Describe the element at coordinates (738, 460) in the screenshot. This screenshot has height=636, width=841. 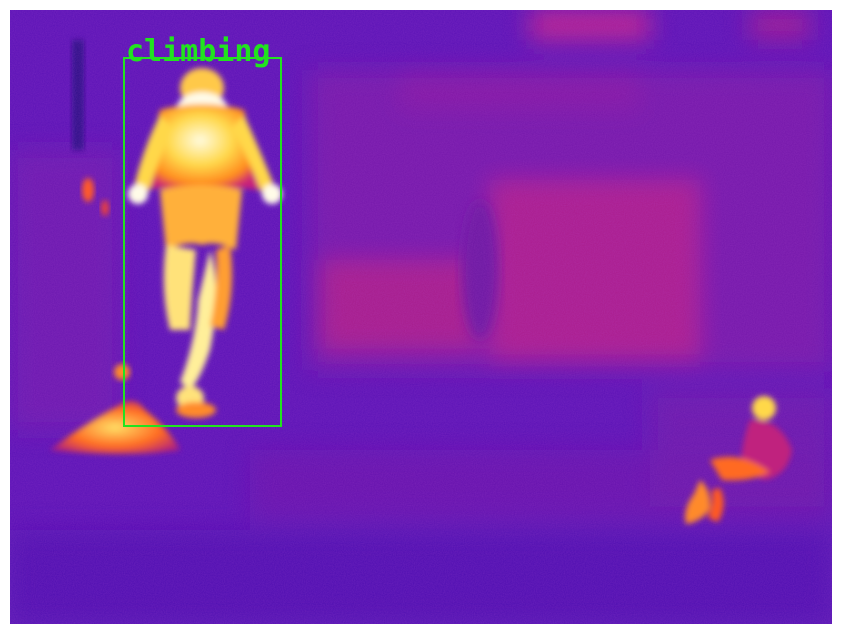
I see `seated-person` at that location.